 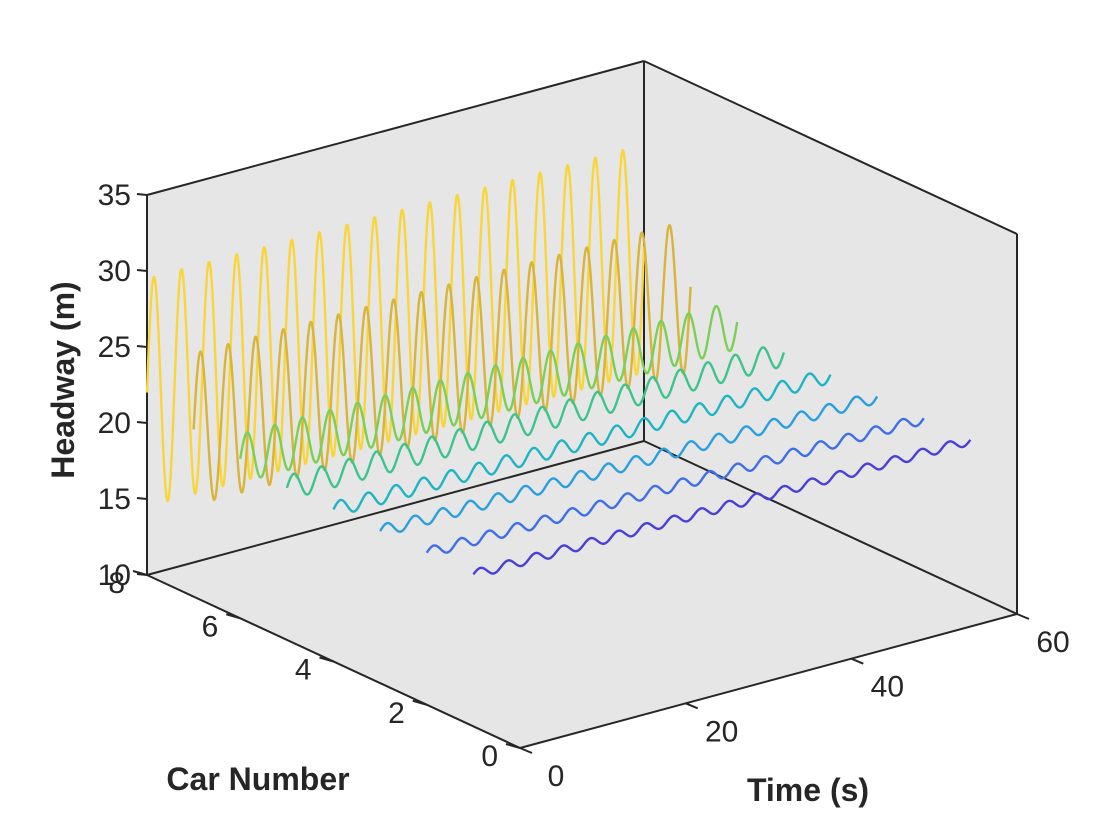 What do you see at coordinates (396, 713) in the screenshot?
I see `y-tick-label: 2` at bounding box center [396, 713].